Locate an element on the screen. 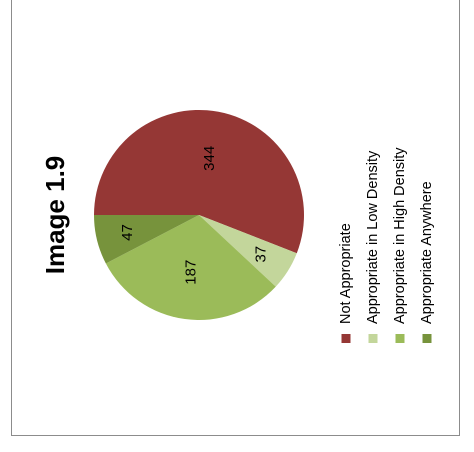 The image size is (474, 452). legend-label-2: Appropriate in Low Density is located at coordinates (373, 237).